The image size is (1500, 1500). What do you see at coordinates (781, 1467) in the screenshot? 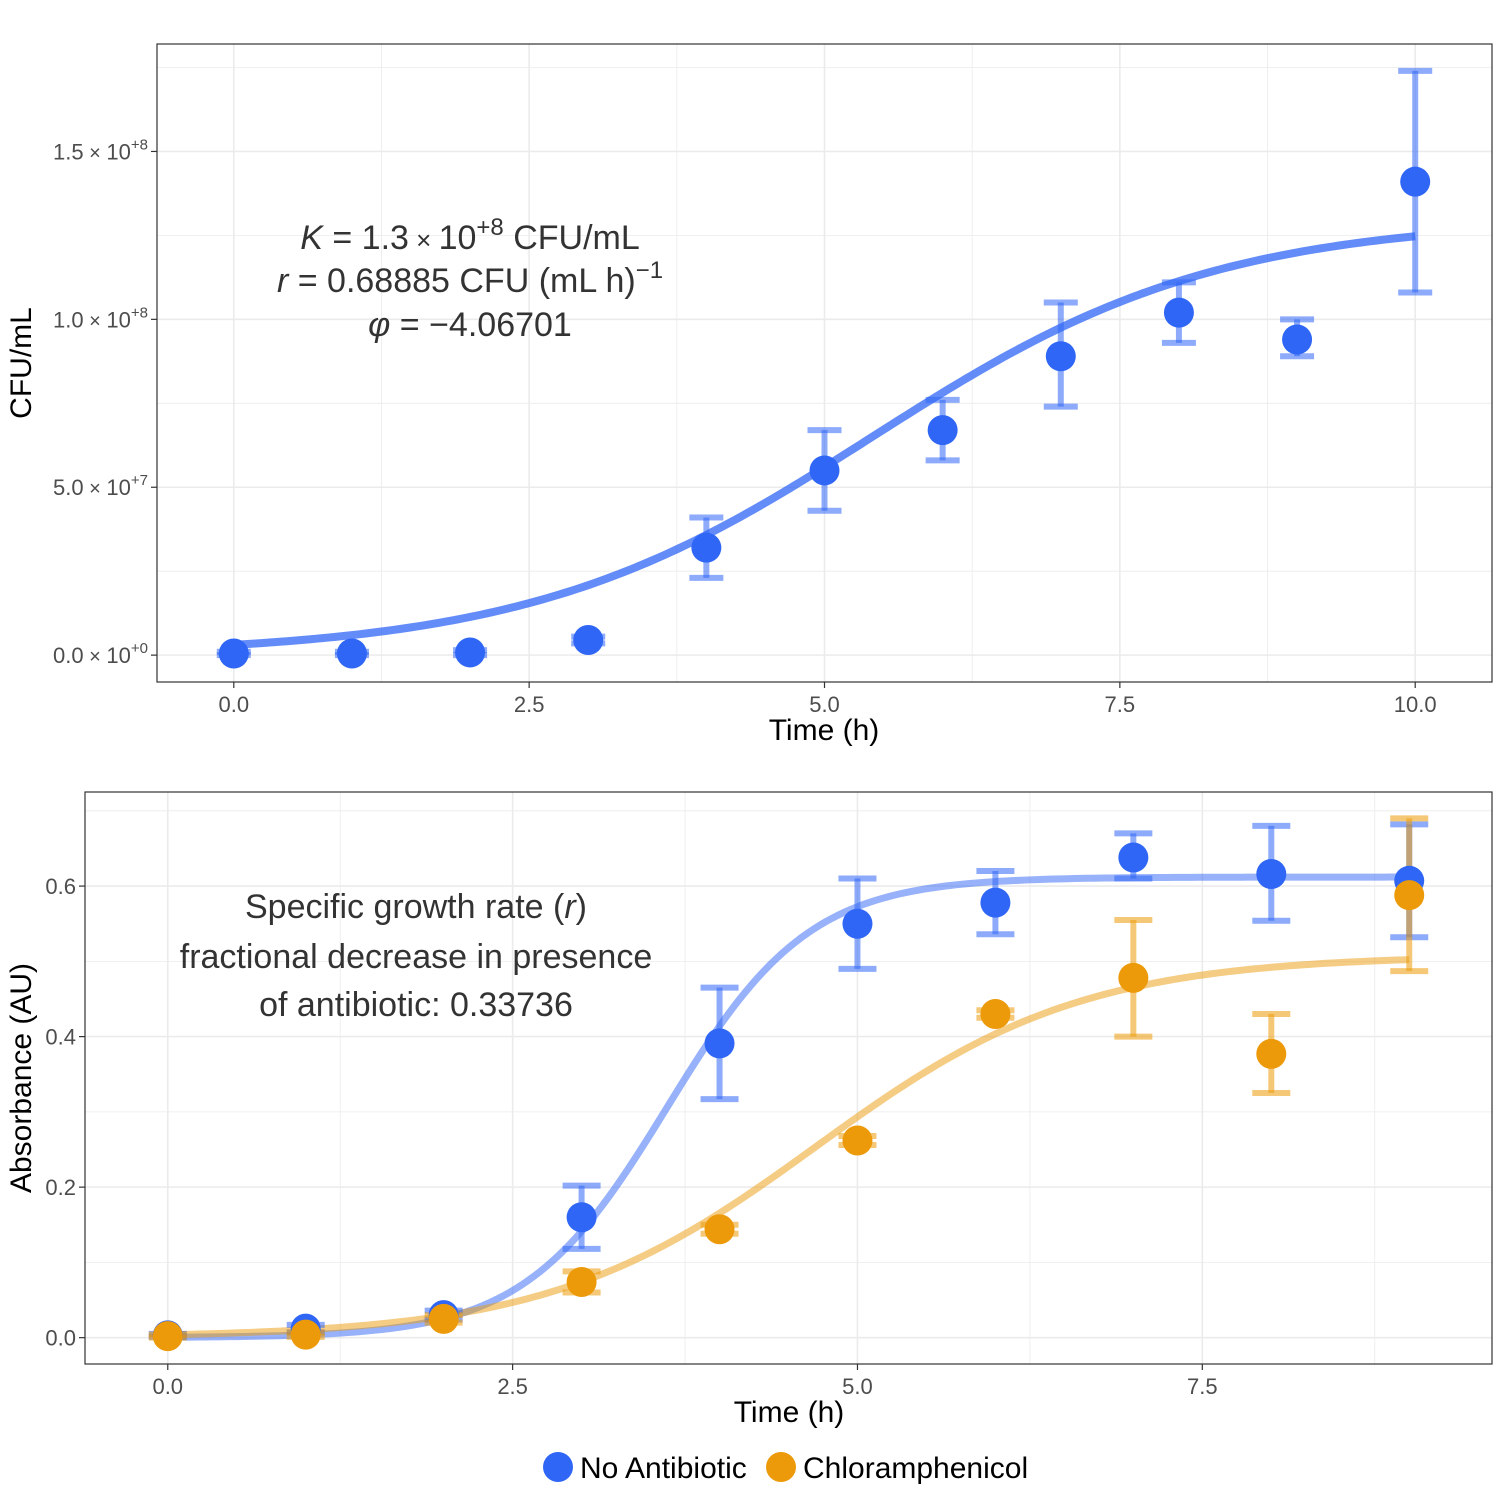
I see `legend-key-chloramphenicol` at bounding box center [781, 1467].